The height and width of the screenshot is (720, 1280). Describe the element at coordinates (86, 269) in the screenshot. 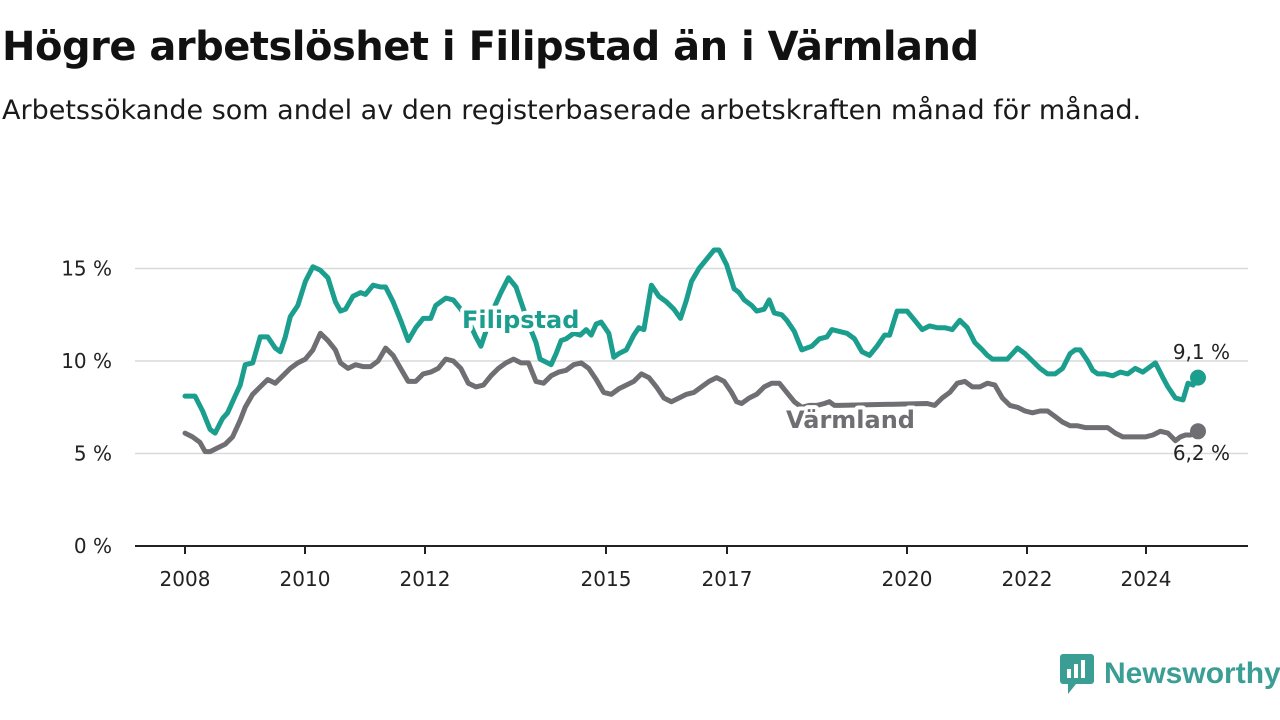

I see `y-tick-label: 15 %` at that location.